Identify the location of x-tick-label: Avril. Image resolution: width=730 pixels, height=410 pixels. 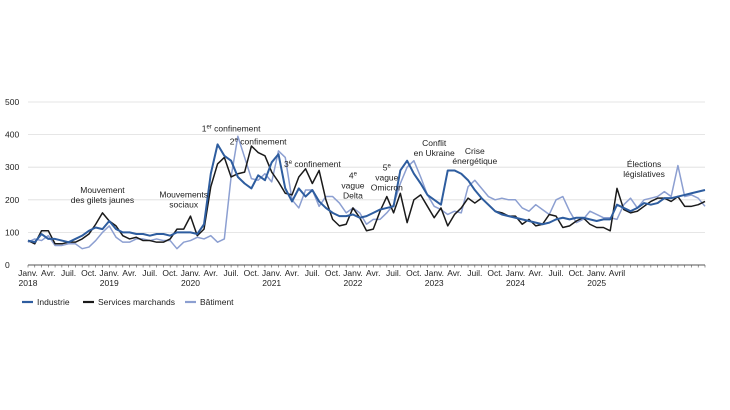
(617, 273).